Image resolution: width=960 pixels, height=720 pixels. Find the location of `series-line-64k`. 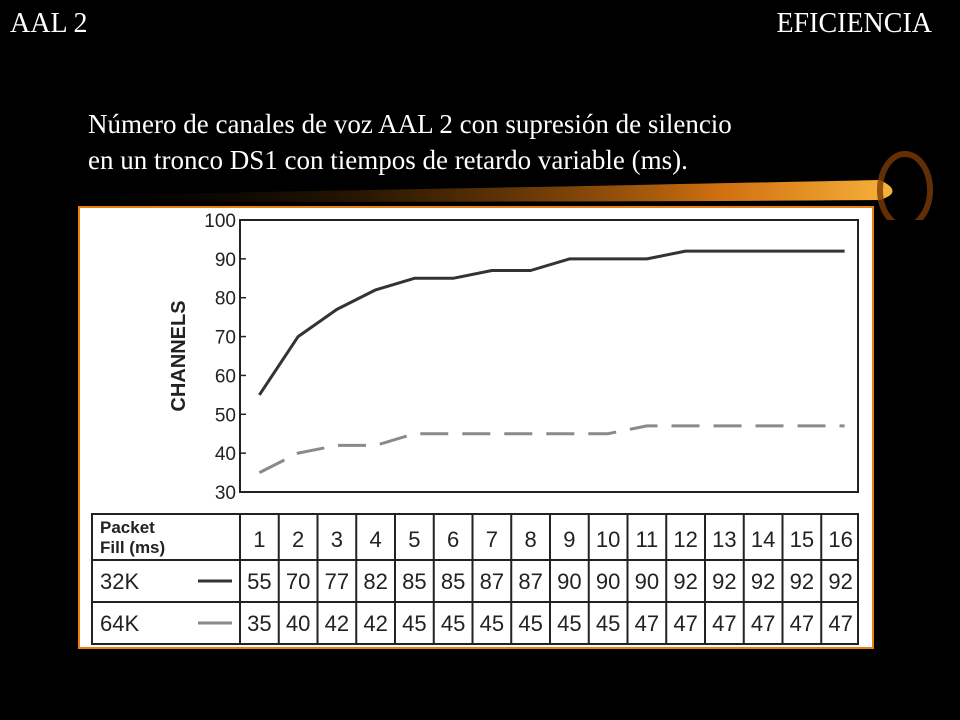

series-line-64k is located at coordinates (551, 449).